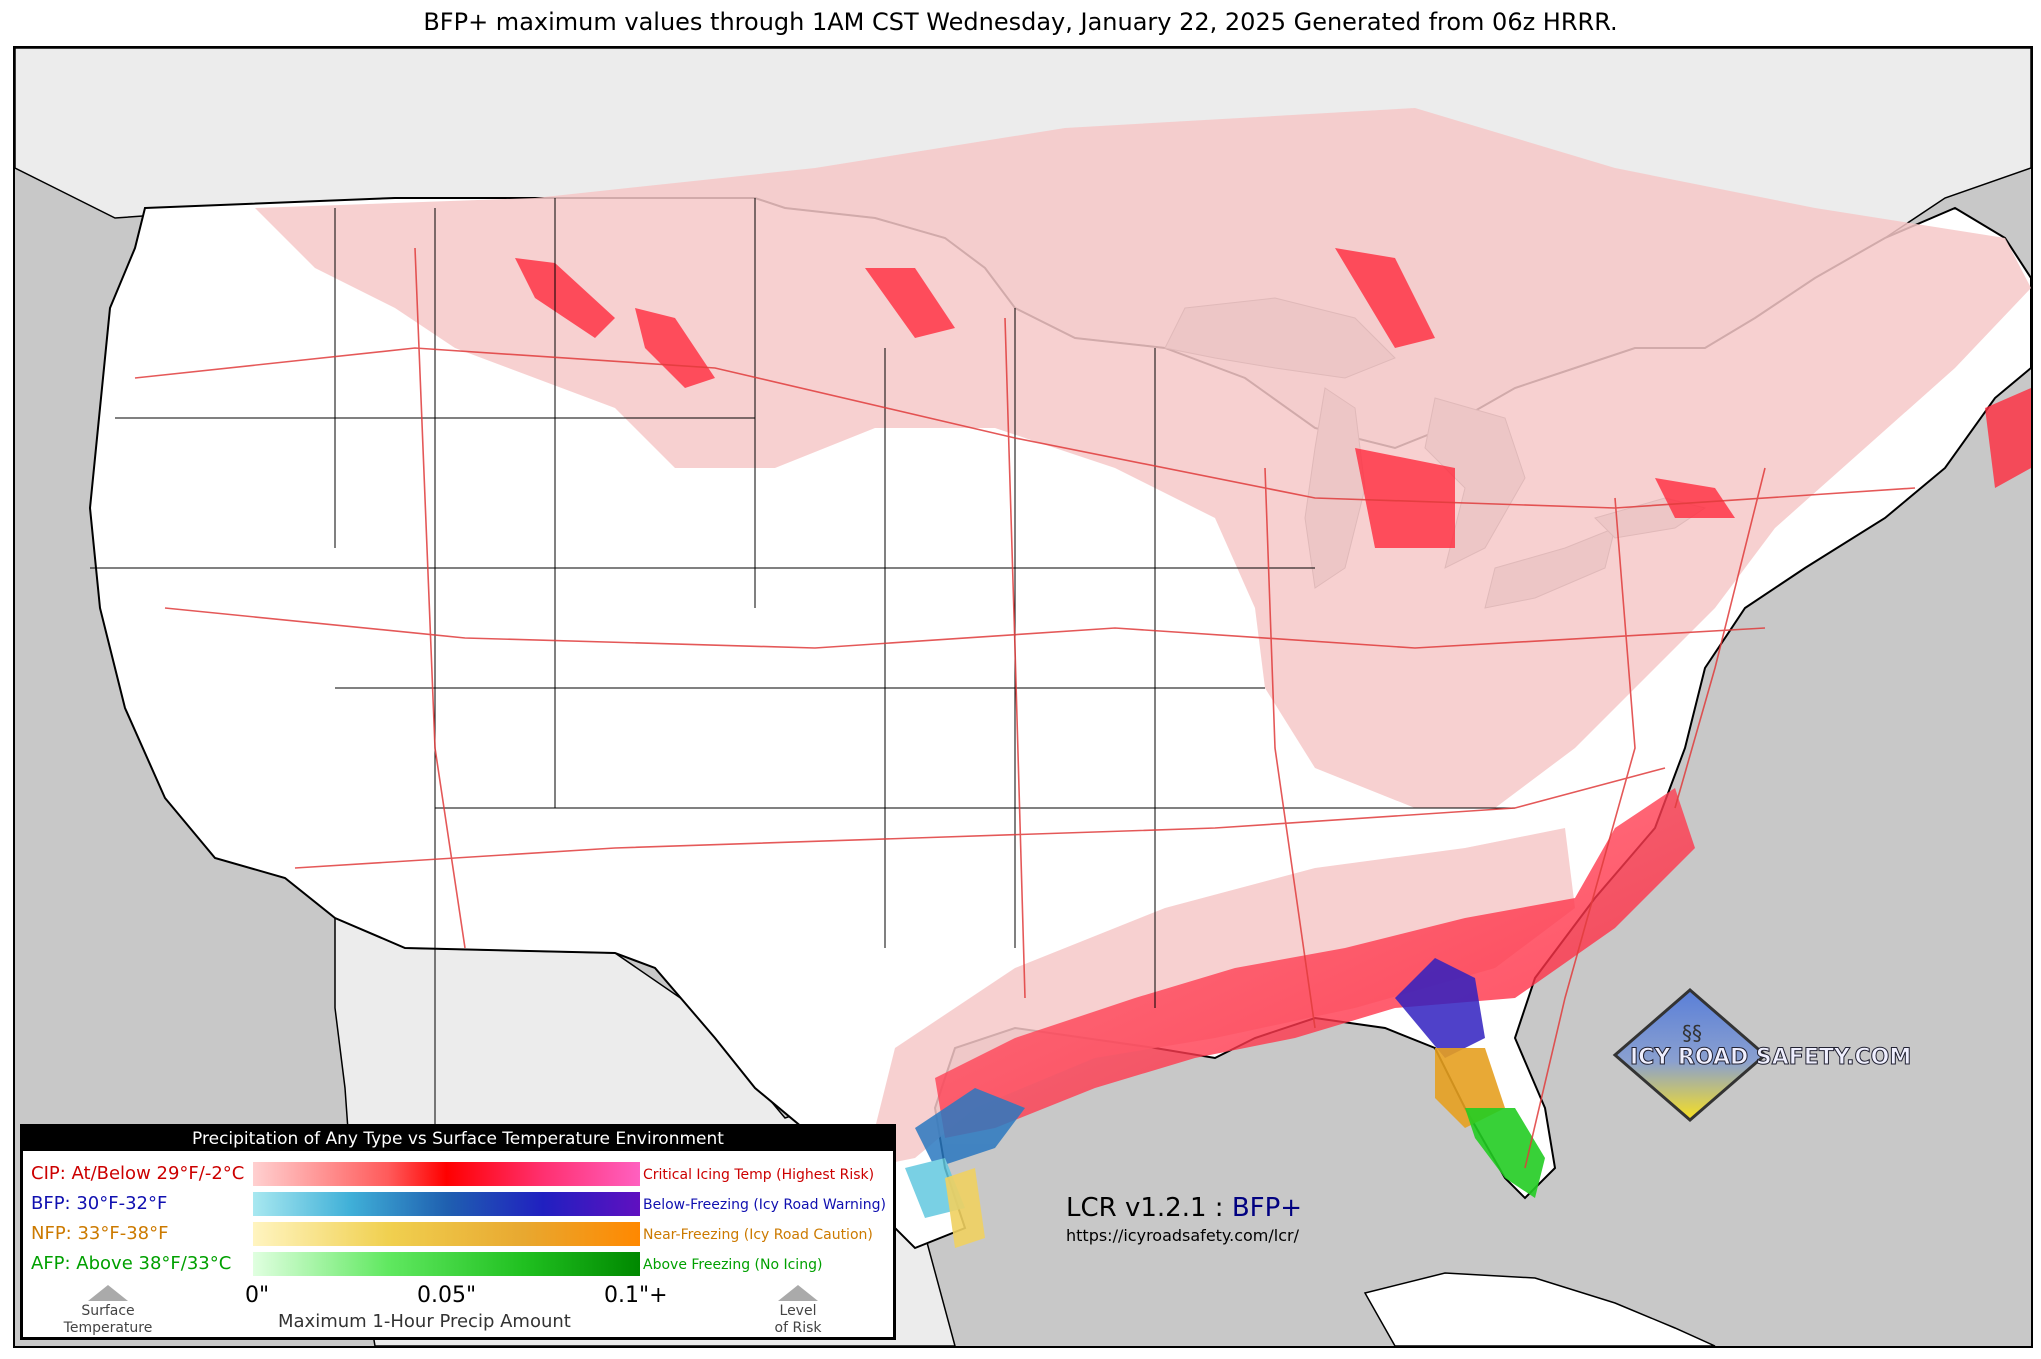 The image size is (2041, 1359). Describe the element at coordinates (1145, 1208) in the screenshot. I see `version-prefix: LCR v1.2.1 :` at that location.